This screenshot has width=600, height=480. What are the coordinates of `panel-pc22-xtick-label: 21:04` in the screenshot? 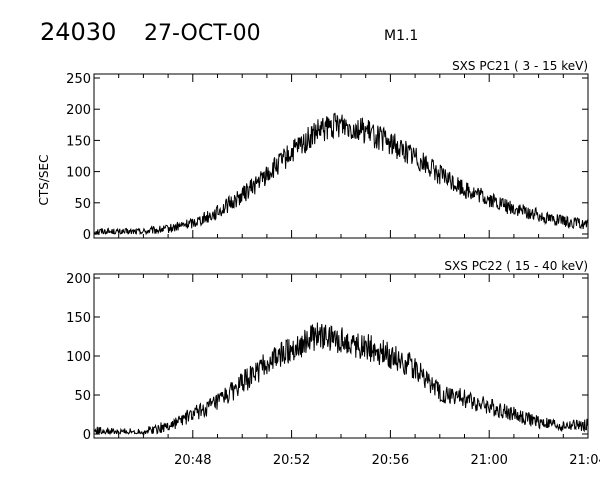 It's located at (584, 460).